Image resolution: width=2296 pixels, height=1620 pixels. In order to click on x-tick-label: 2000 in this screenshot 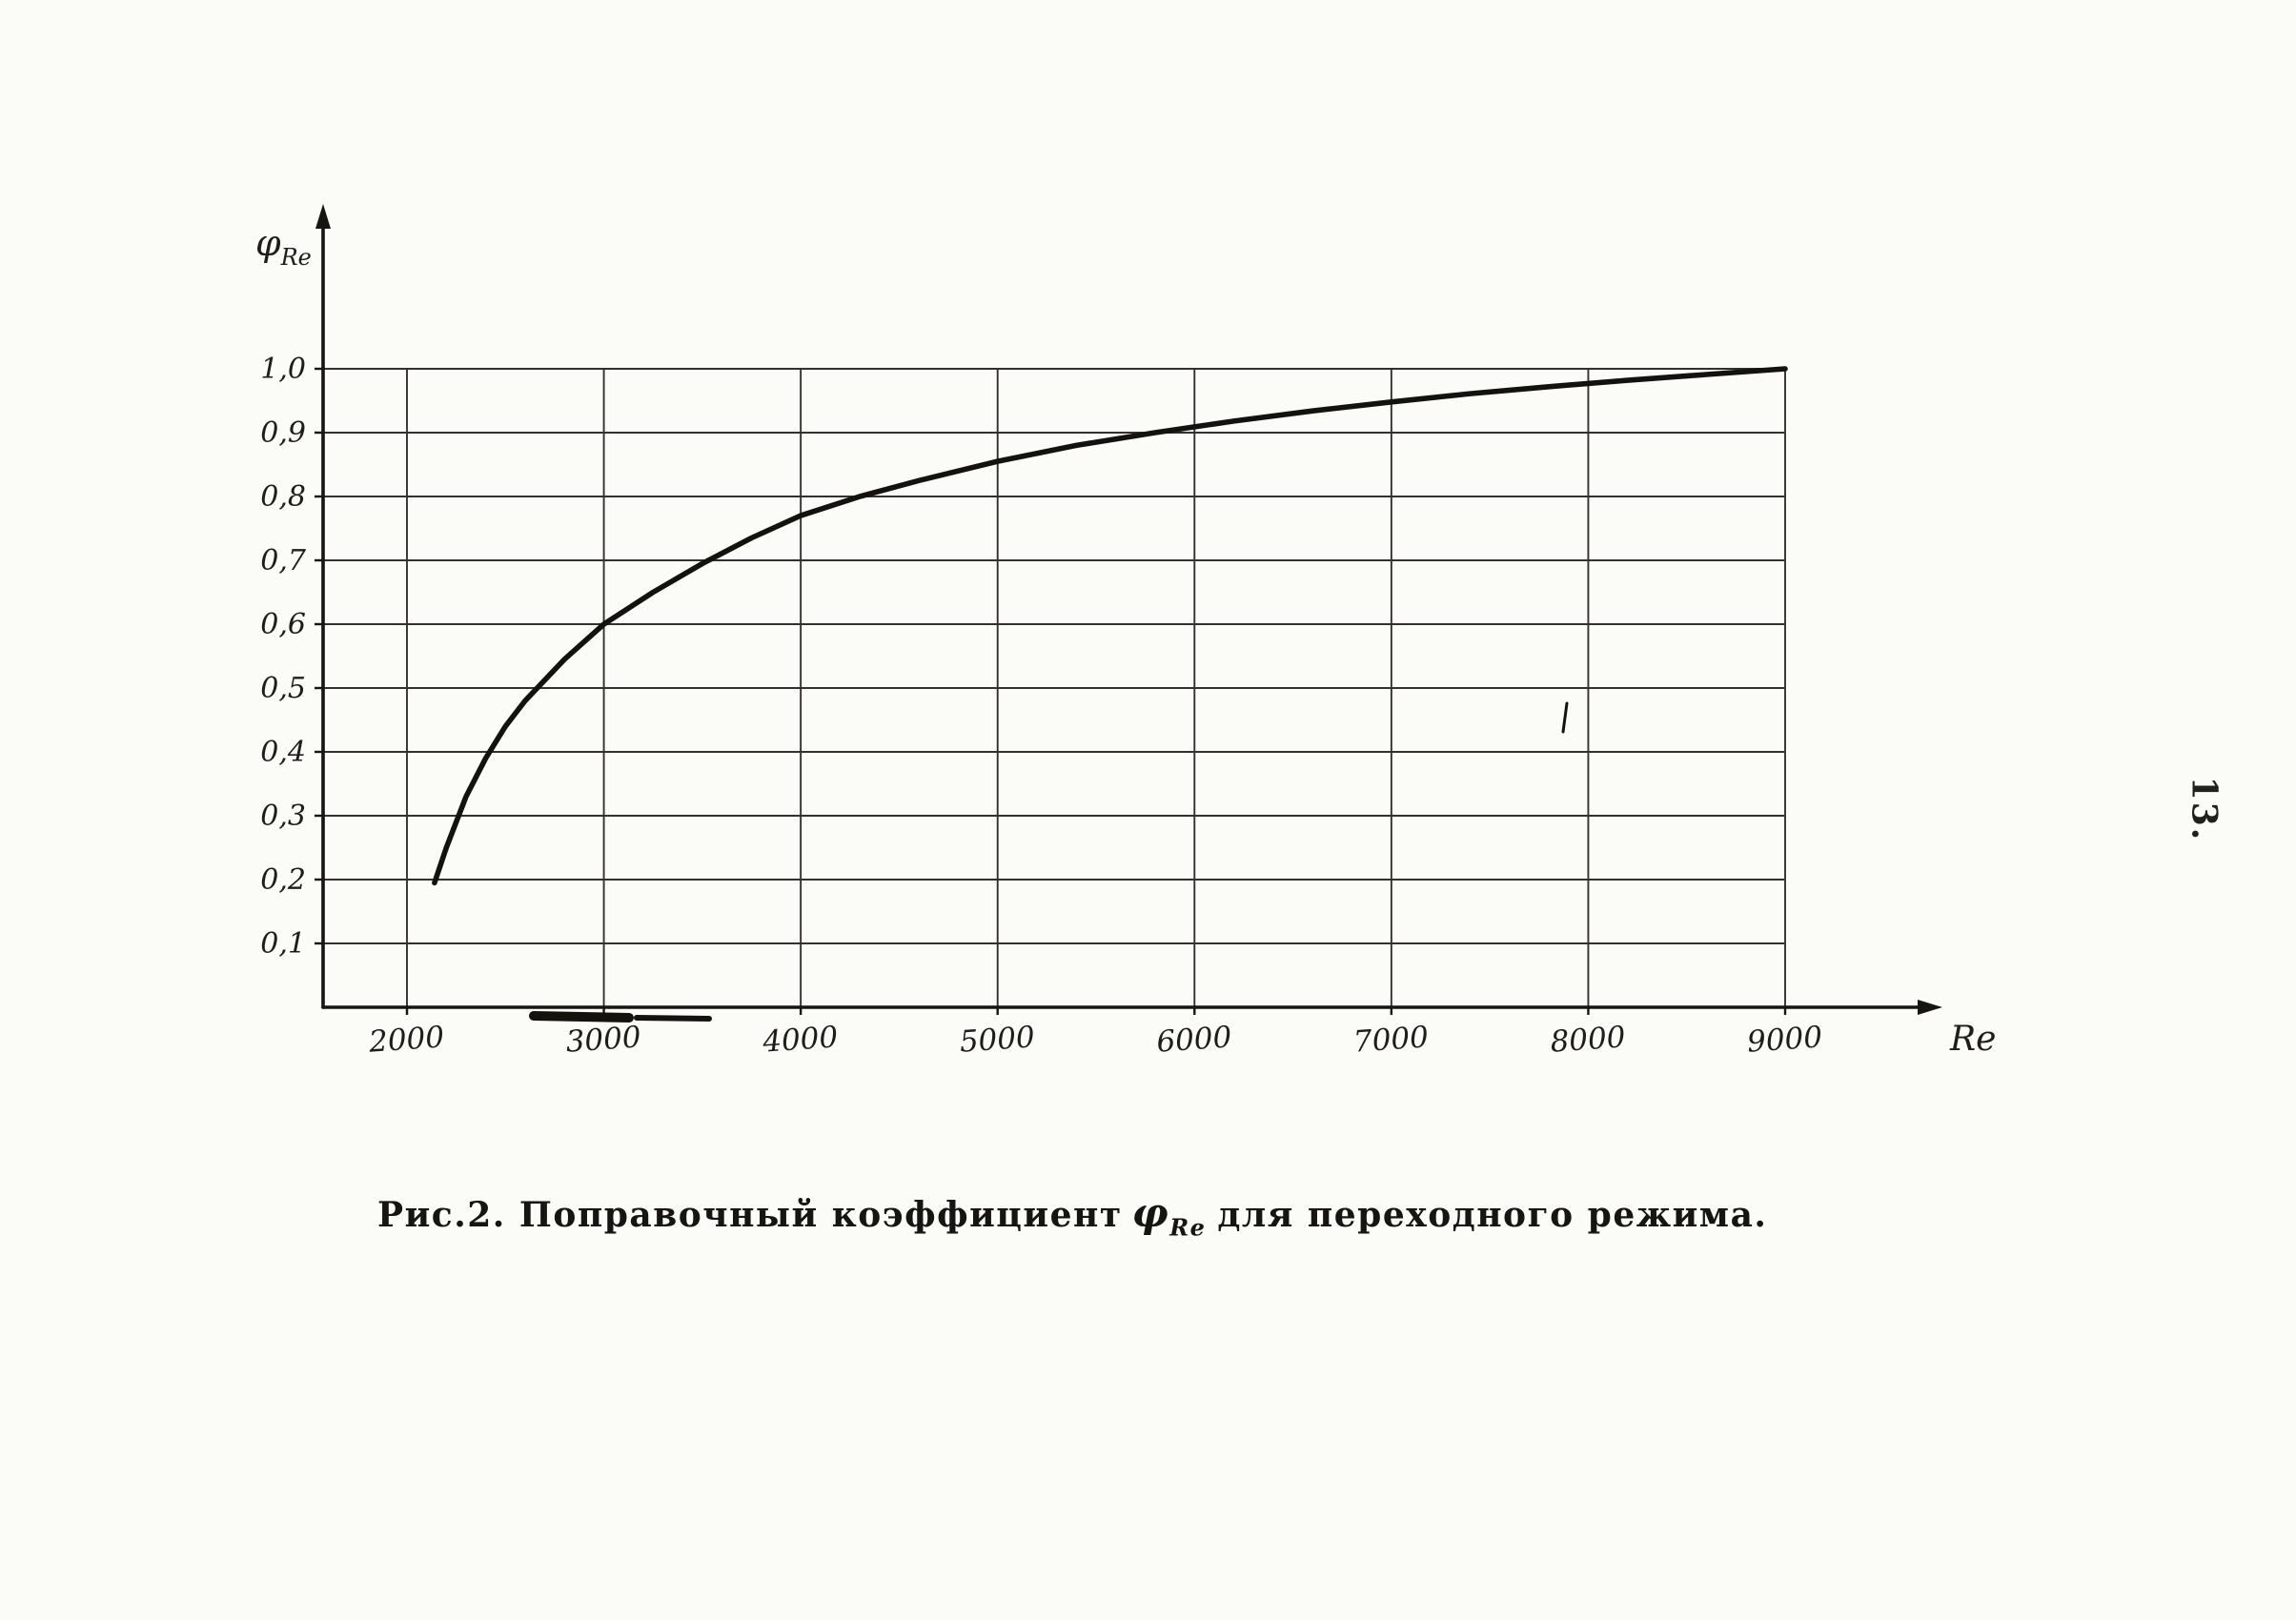, I will do `click(406, 1039)`.